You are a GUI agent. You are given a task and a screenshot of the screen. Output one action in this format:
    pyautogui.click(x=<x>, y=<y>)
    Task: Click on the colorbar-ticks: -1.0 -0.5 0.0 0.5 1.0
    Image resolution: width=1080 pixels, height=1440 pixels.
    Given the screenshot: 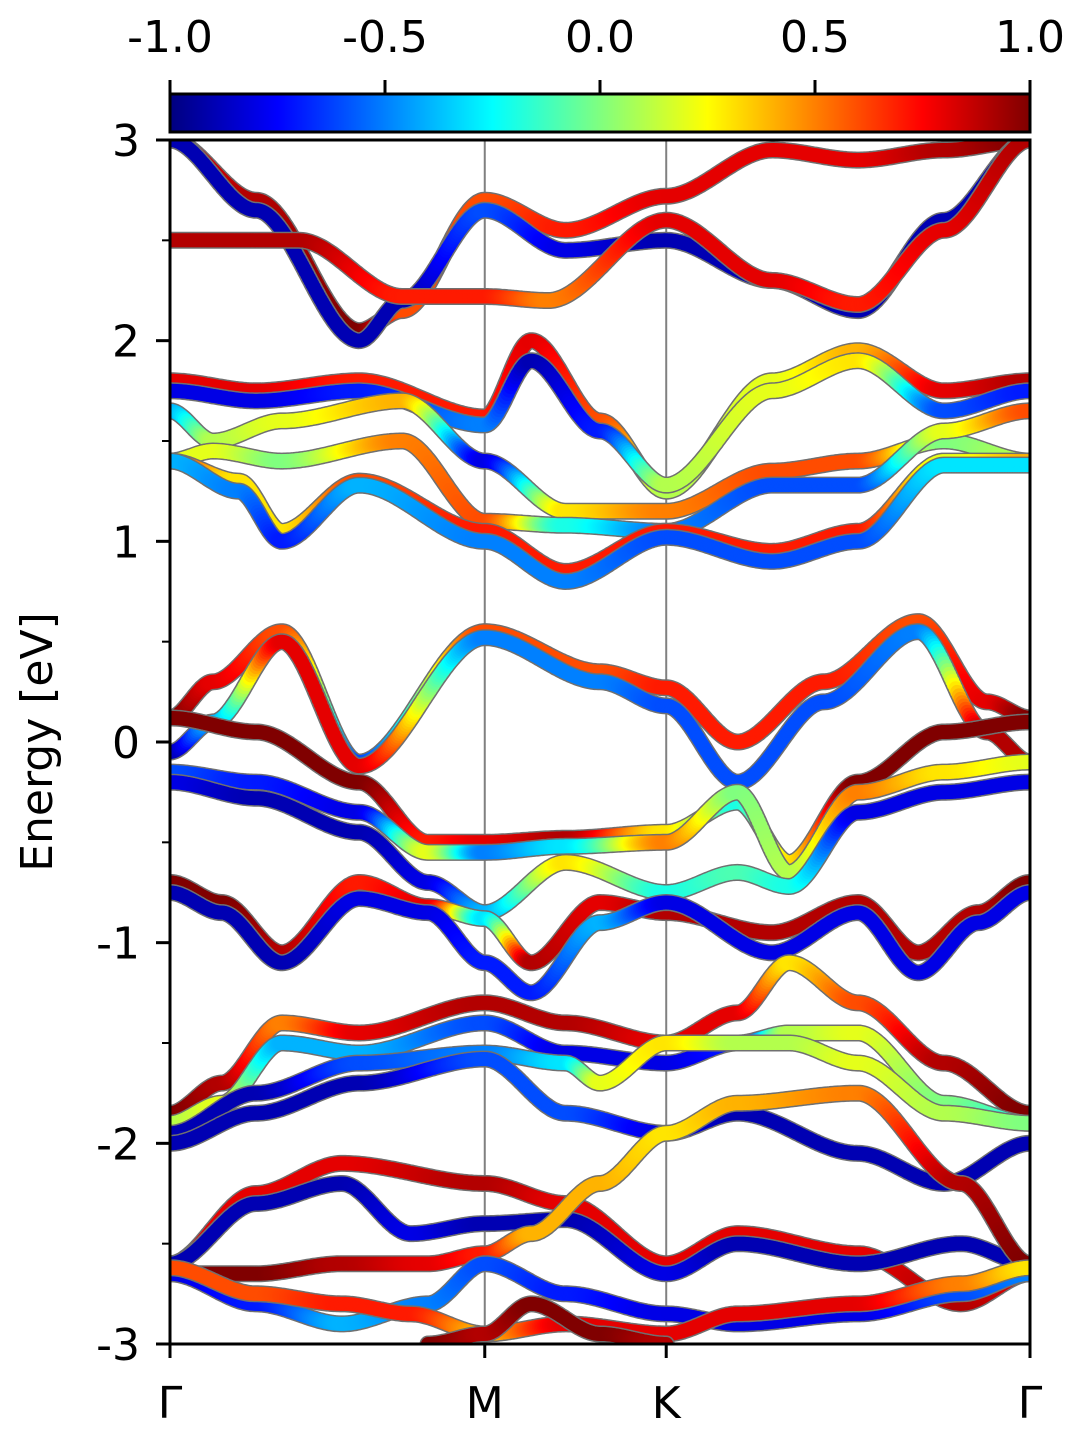 What is the action you would take?
    pyautogui.click(x=596, y=53)
    